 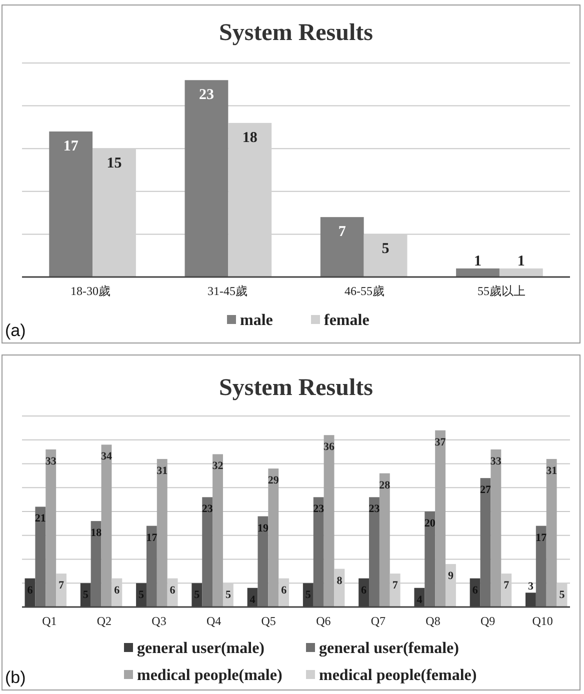 What do you see at coordinates (209, 675) in the screenshot?
I see `legend-label: medical people(male)` at bounding box center [209, 675].